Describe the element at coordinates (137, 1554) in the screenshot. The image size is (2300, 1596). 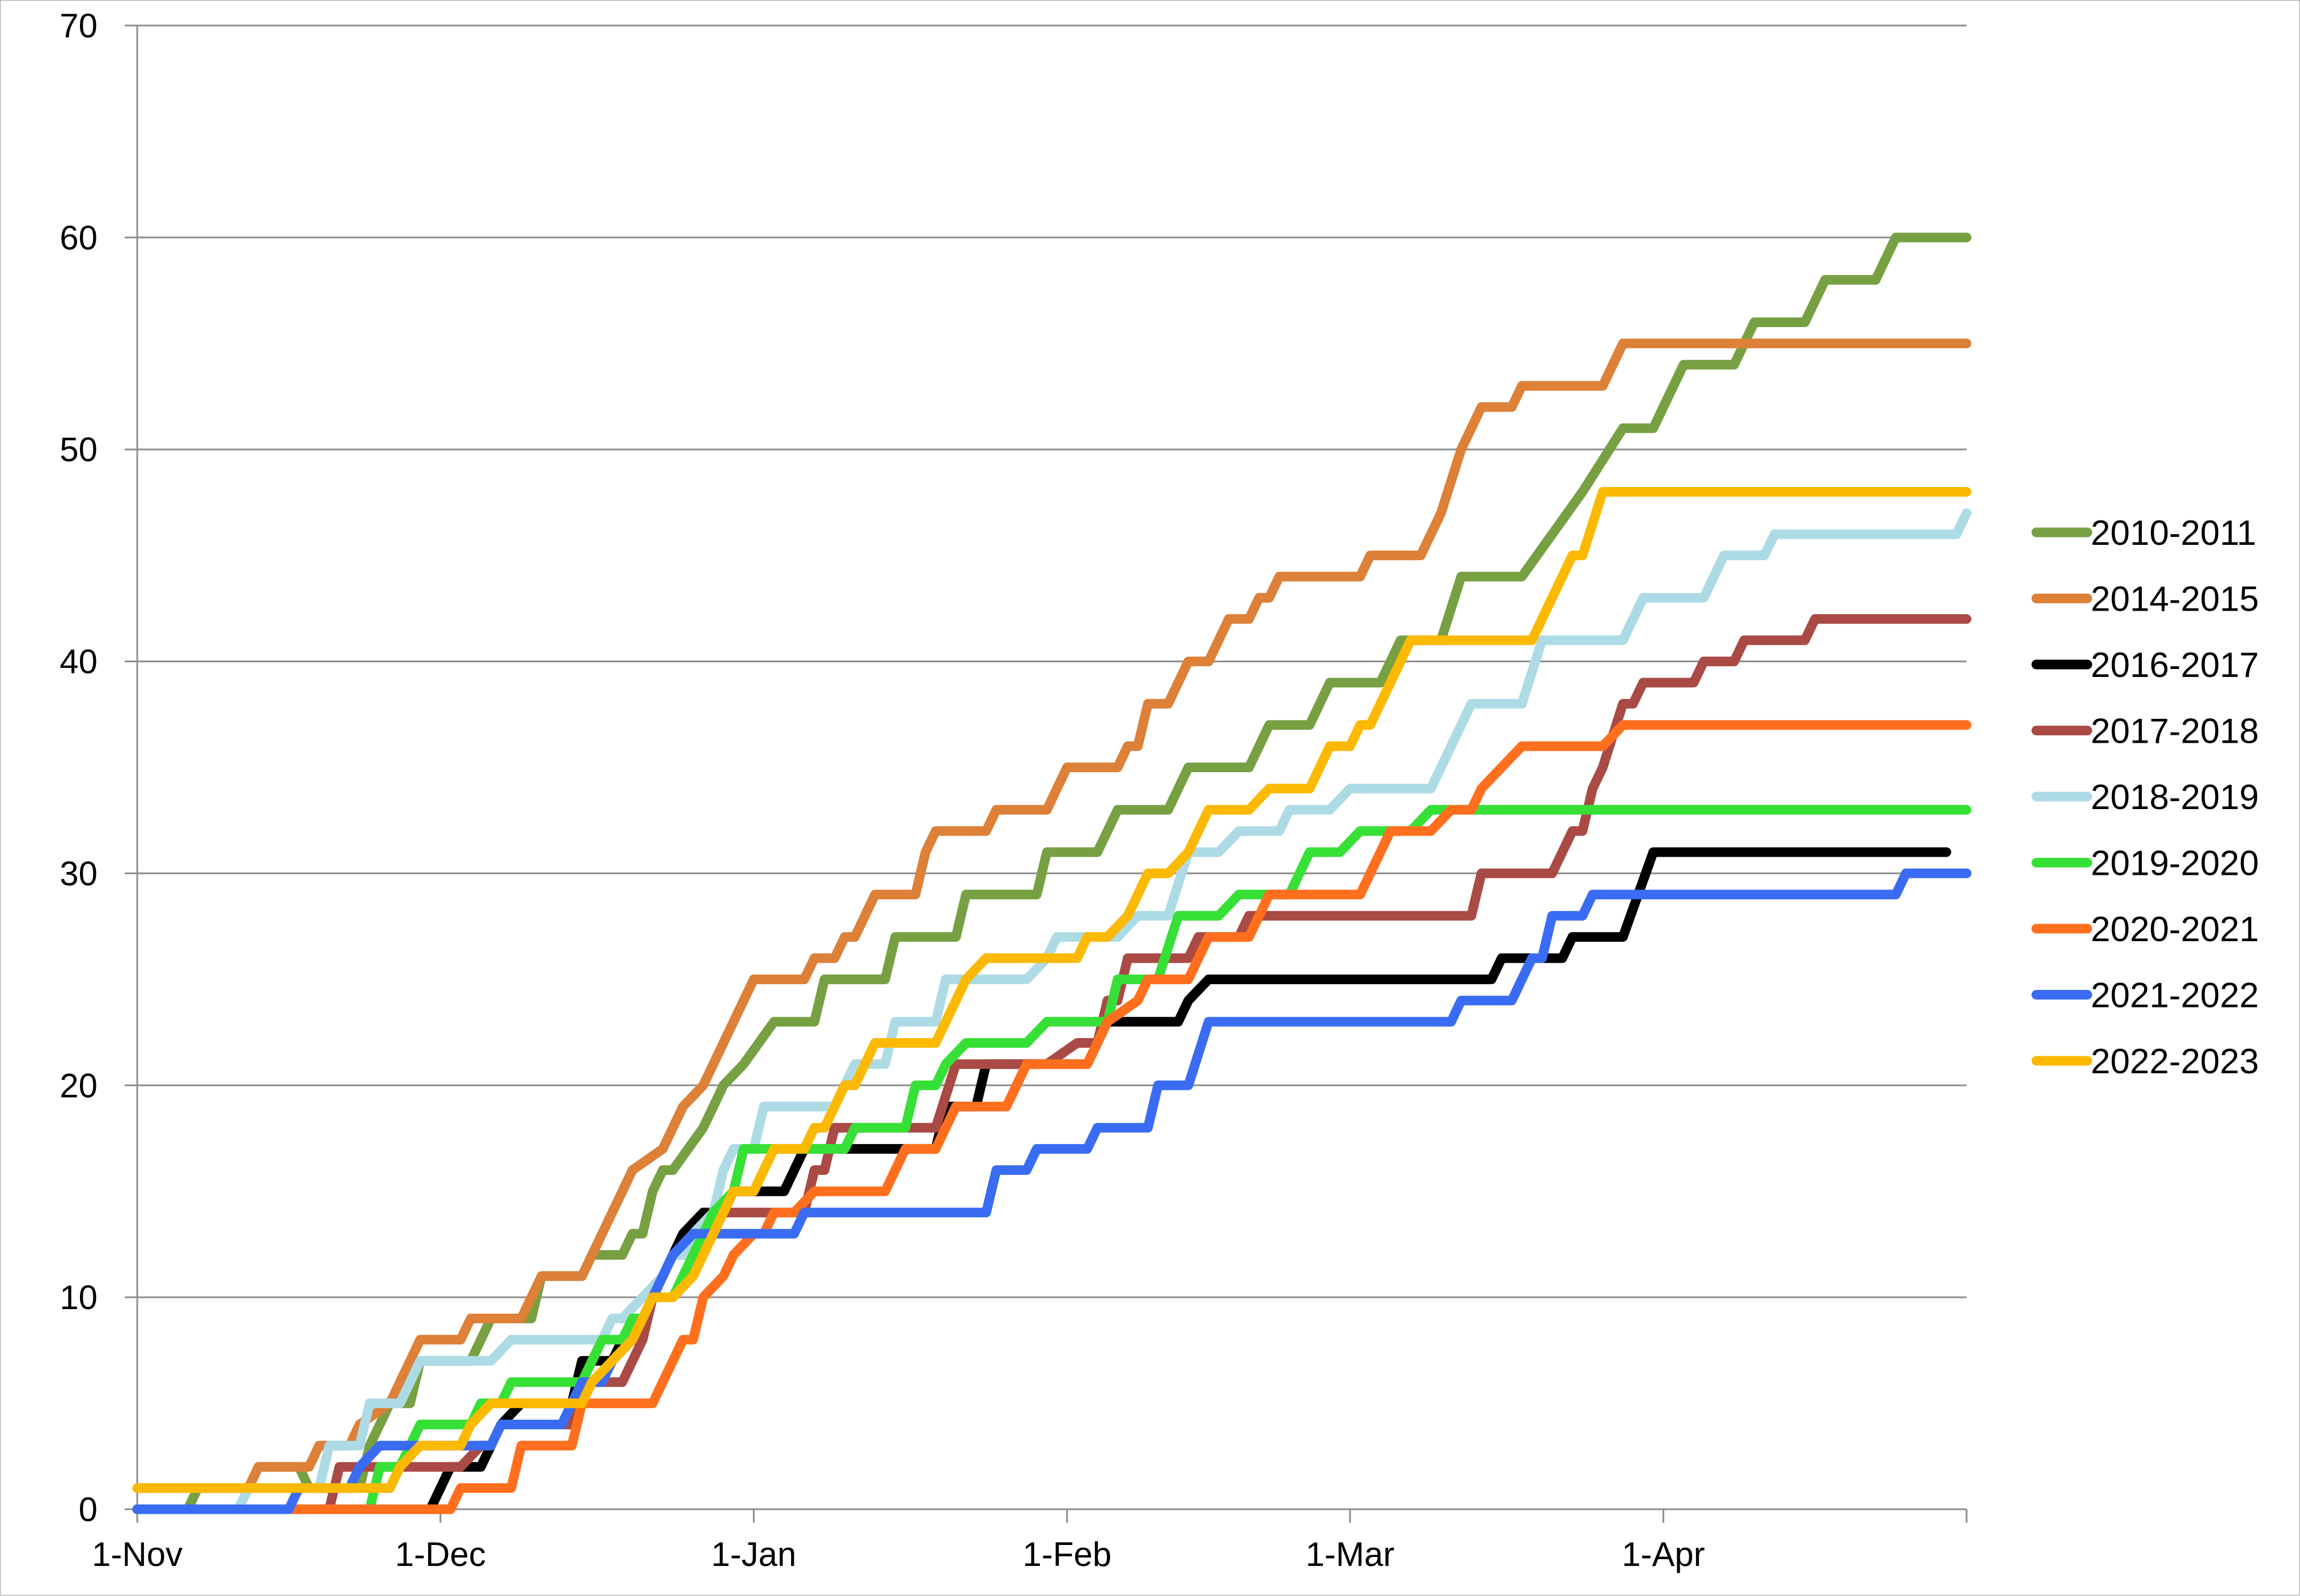
I see `x-tick-label: 1-Nov` at that location.